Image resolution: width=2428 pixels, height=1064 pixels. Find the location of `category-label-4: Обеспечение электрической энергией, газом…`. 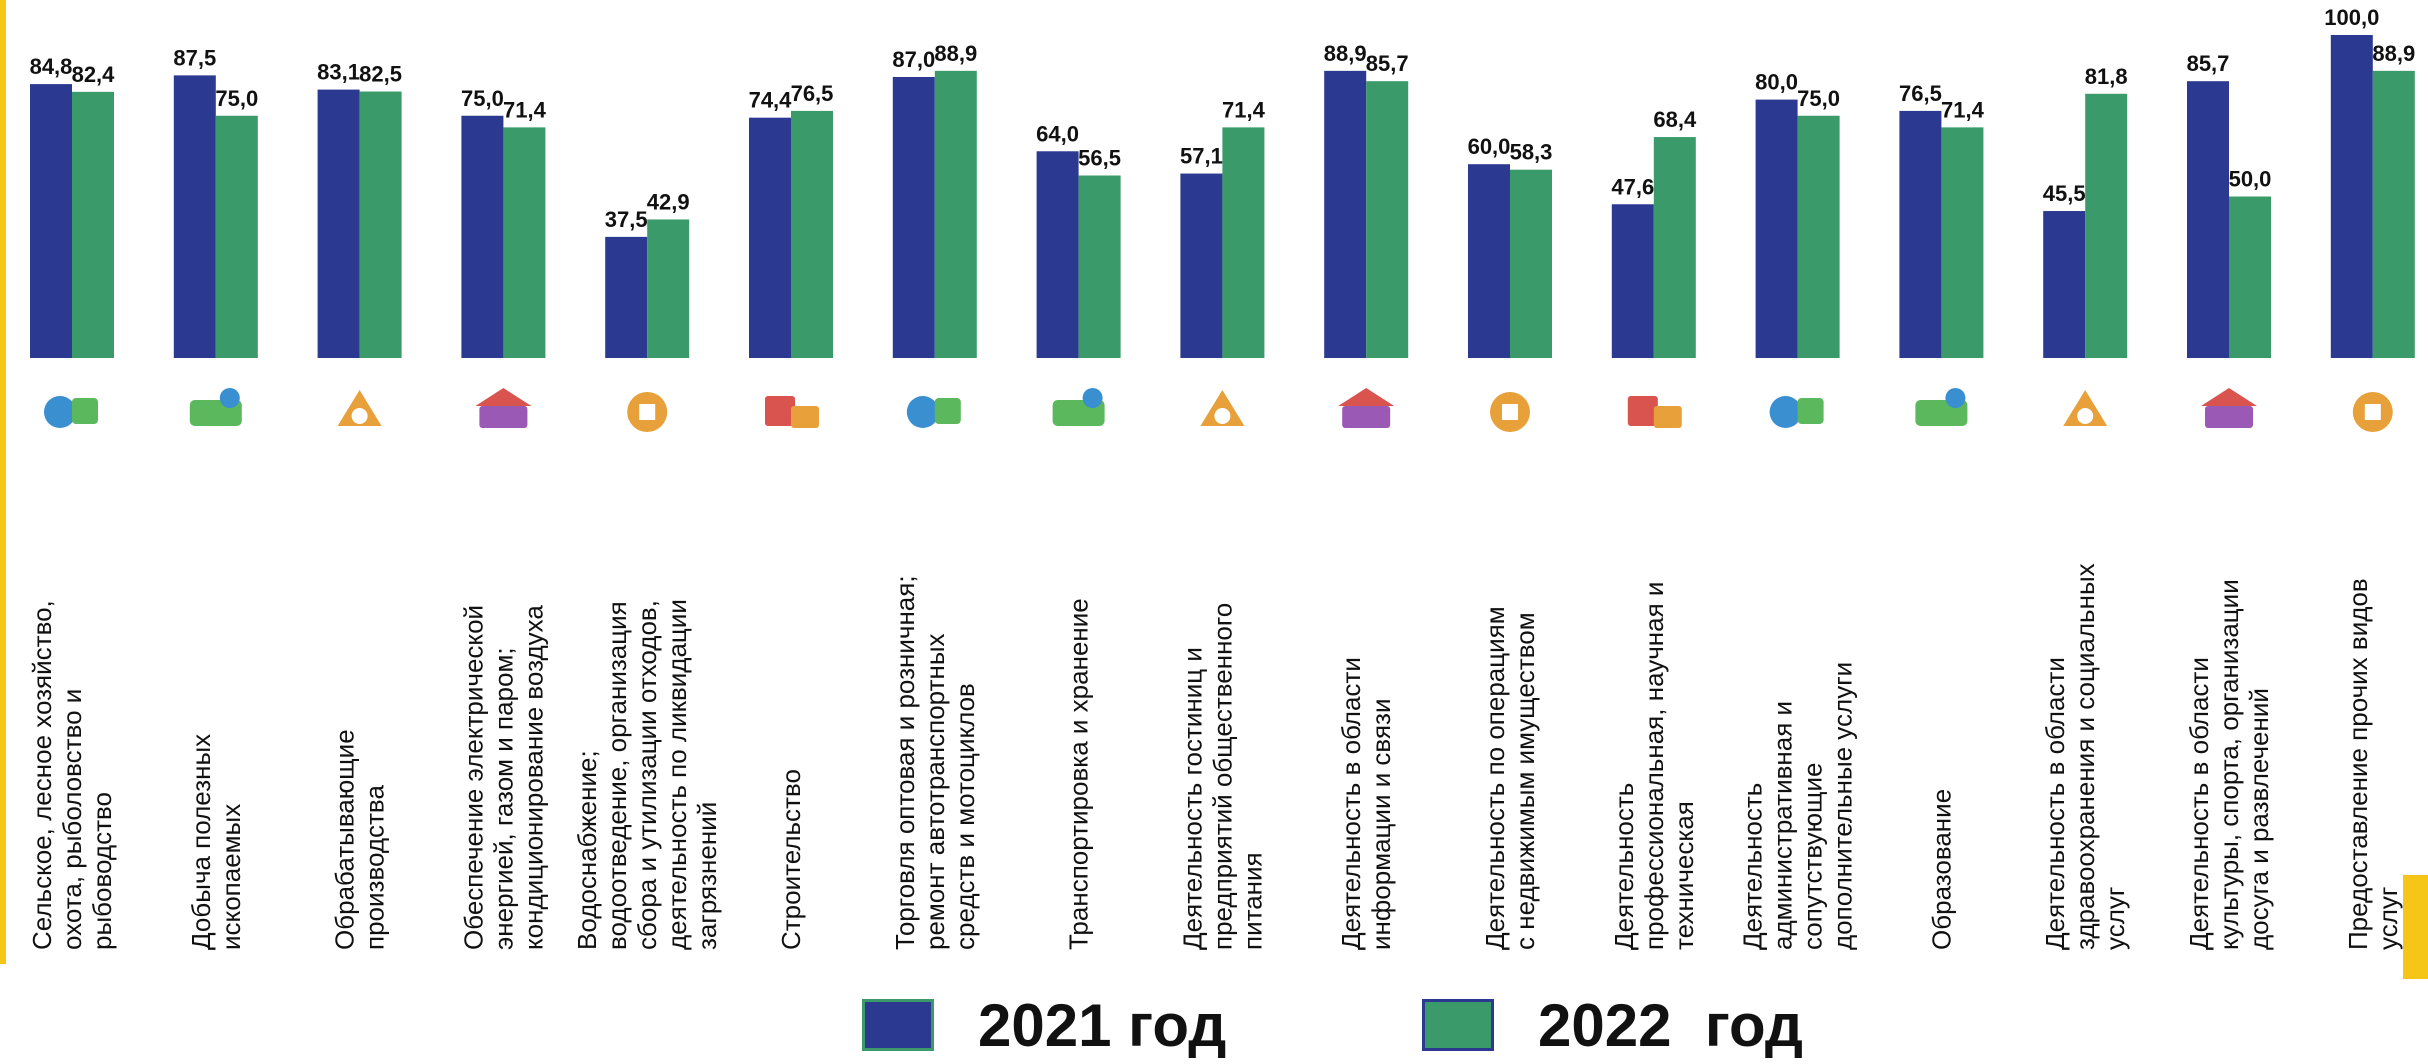

category-label-4: Обеспечение электрической энергией, газом… is located at coordinates (503, 777).